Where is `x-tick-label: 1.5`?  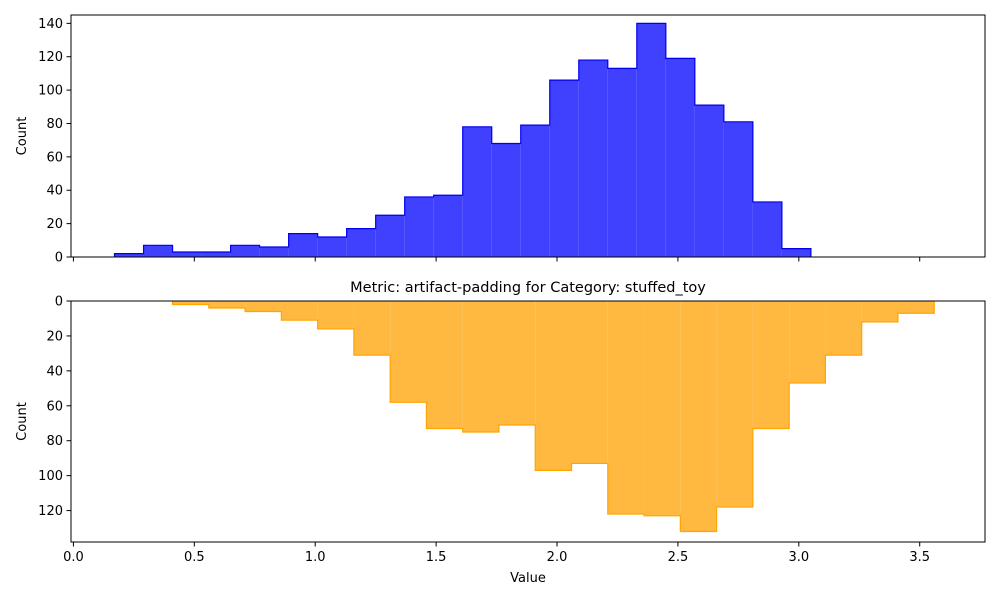
x-tick-label: 1.5 is located at coordinates (436, 557).